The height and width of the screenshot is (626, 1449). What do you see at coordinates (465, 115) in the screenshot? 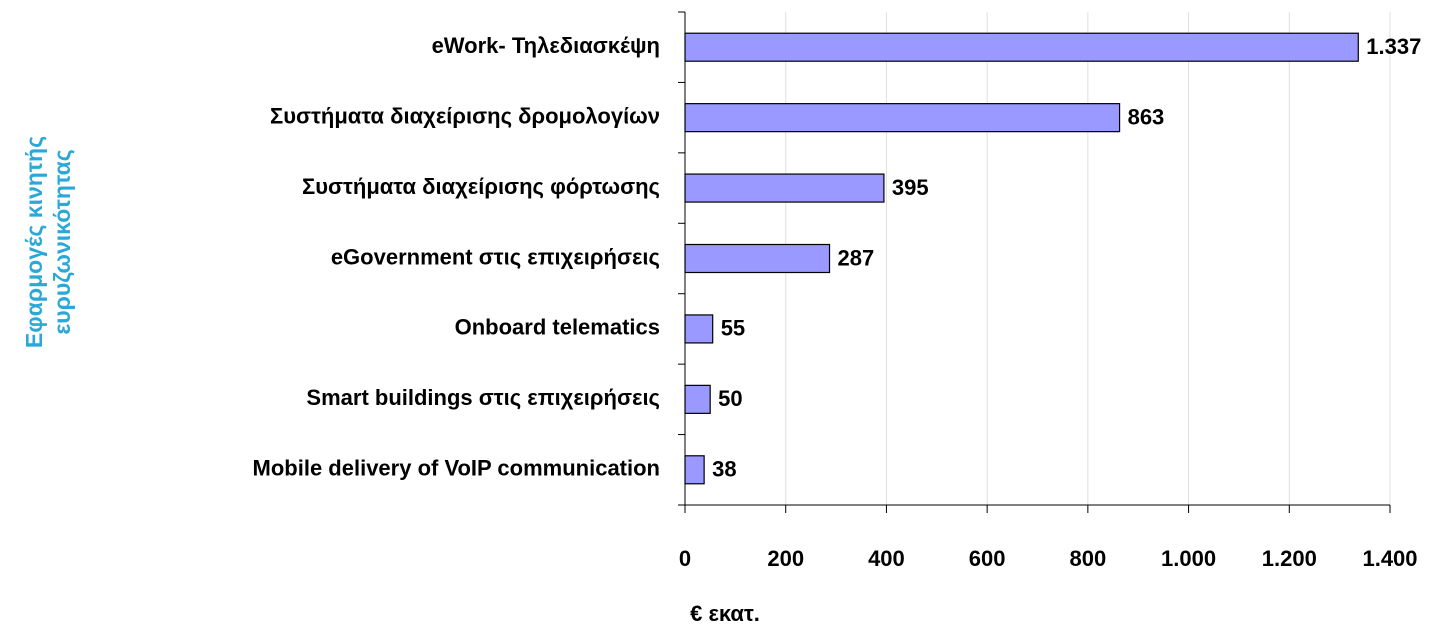
I see `y-tick-label: Συστήματα διαχείρισης δρομολογίων` at bounding box center [465, 115].